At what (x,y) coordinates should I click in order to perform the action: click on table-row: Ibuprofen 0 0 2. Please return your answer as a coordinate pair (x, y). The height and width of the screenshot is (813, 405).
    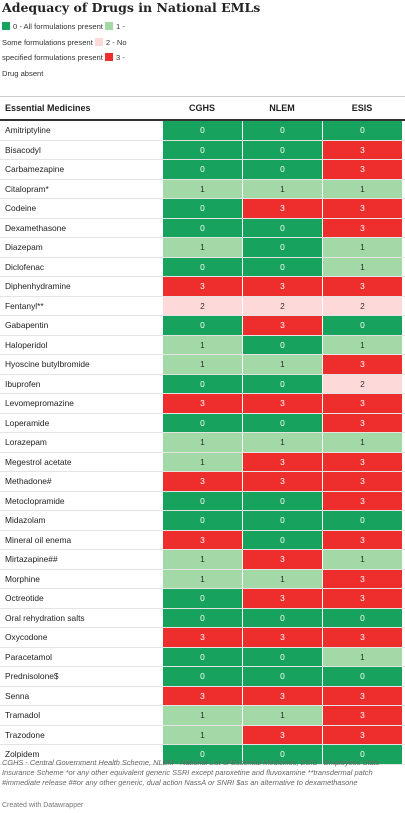
    Looking at the image, I should click on (202, 384).